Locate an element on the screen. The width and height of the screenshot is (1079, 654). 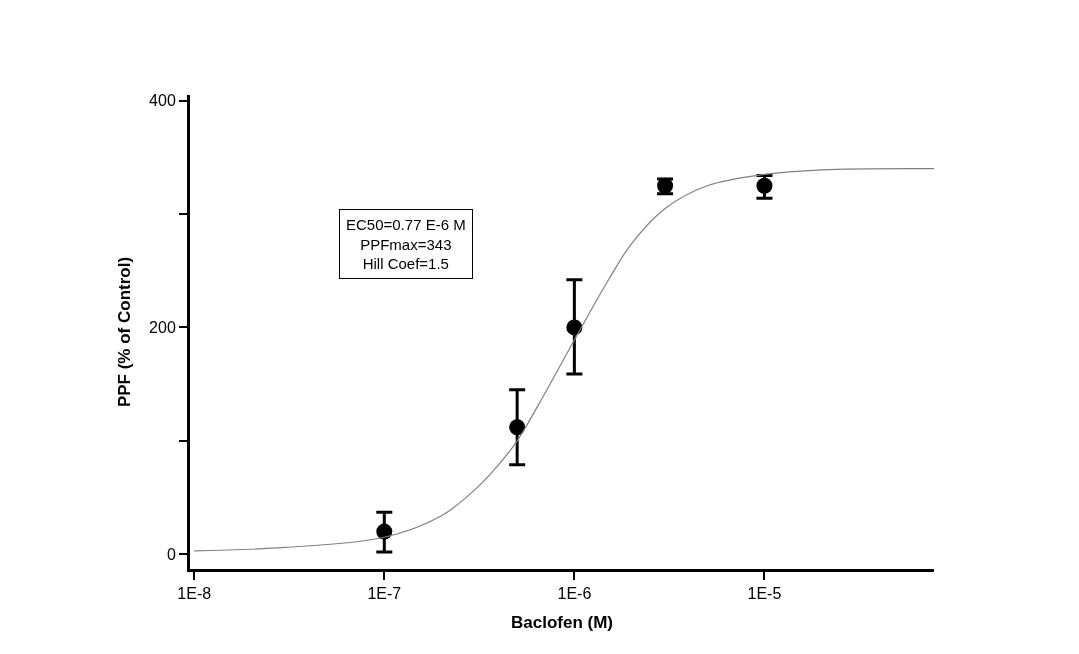
x-tick-label: 1E-6 is located at coordinates (574, 594).